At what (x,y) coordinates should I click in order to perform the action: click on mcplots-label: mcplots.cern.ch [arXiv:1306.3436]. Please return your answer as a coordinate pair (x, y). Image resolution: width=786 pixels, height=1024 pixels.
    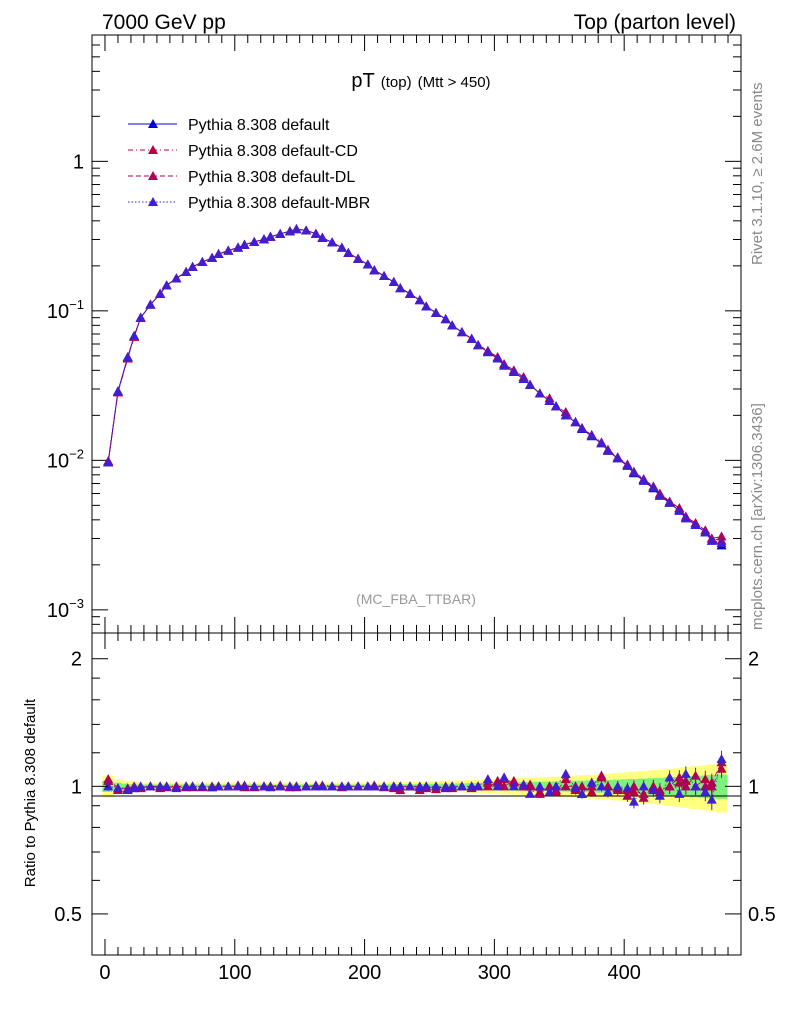
    Looking at the image, I should click on (757, 516).